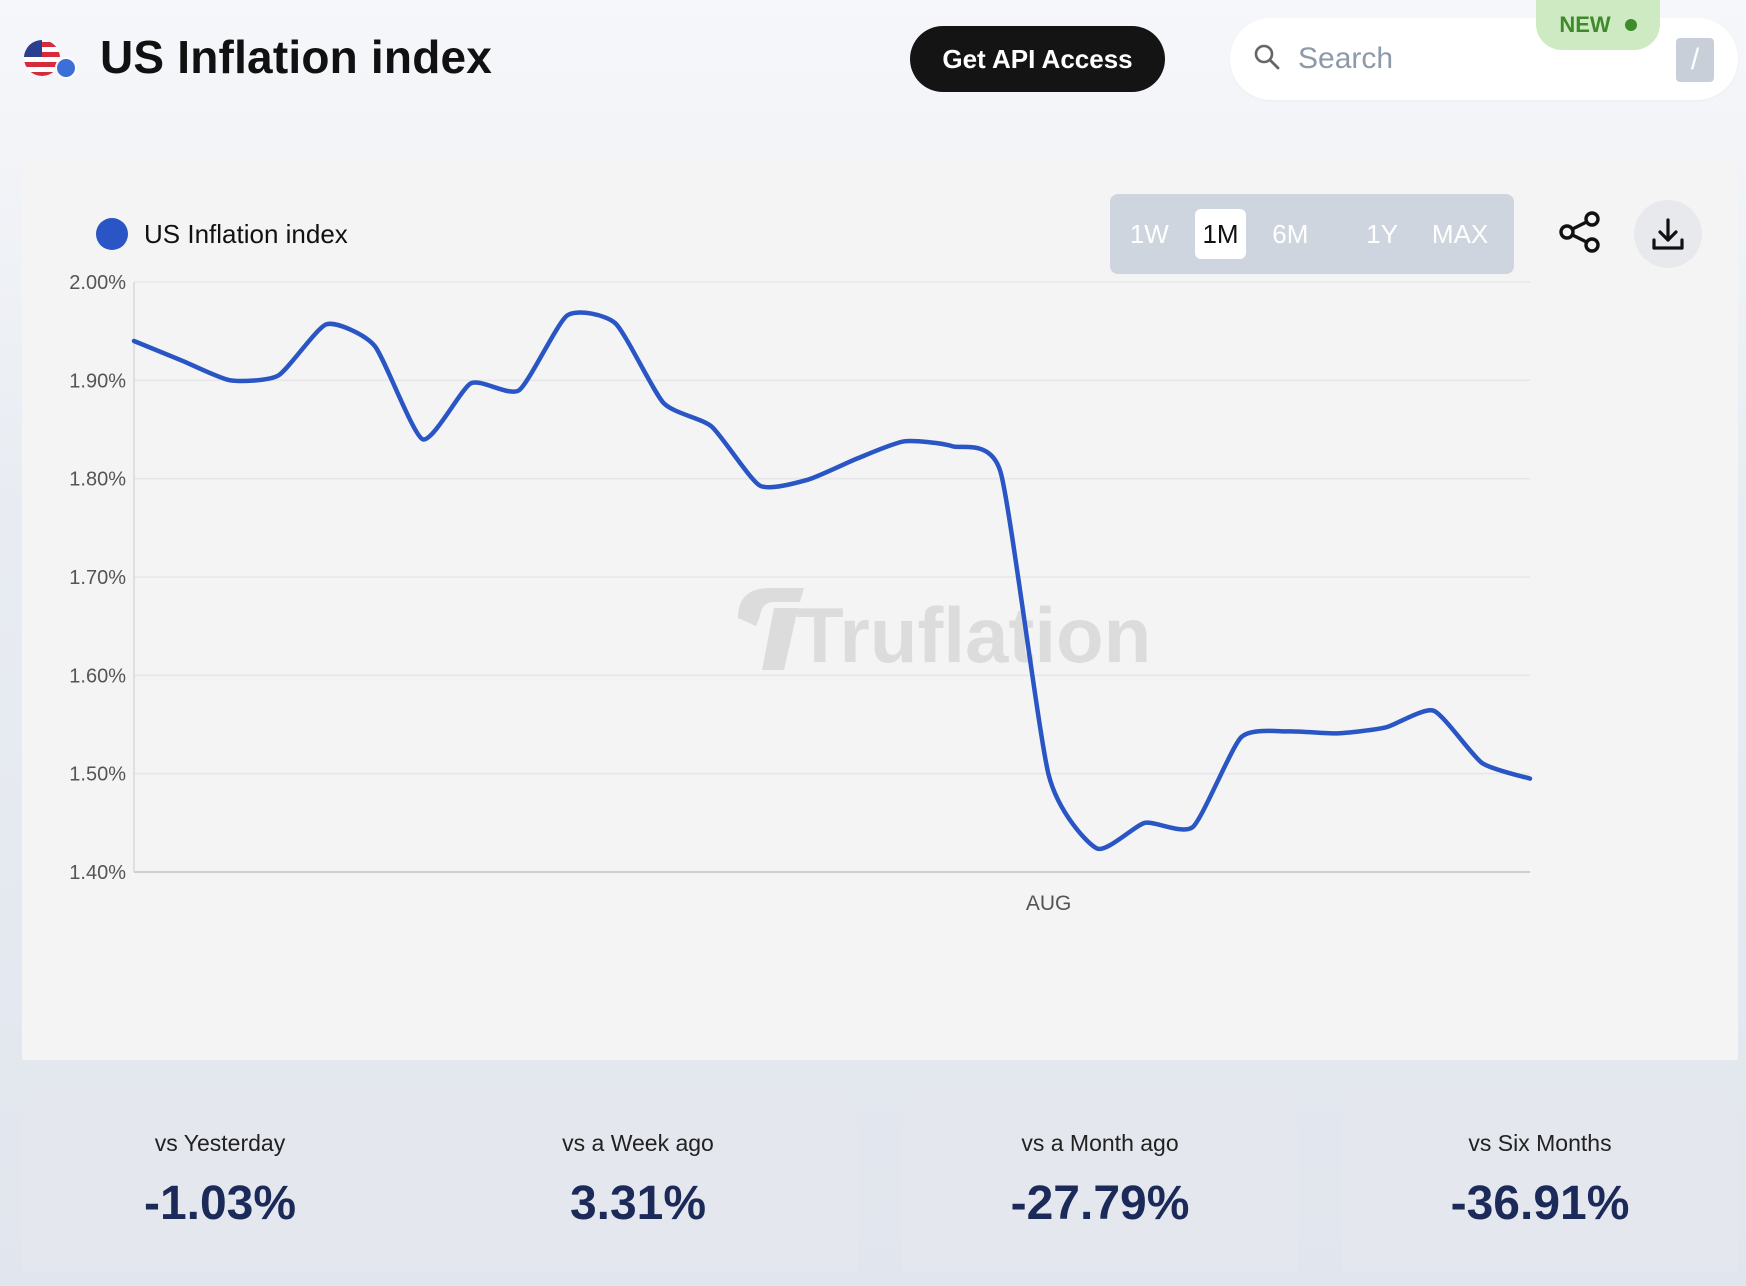  I want to click on stat-vs-six-months: vs Six Months -36.91%, so click(1540, 1183).